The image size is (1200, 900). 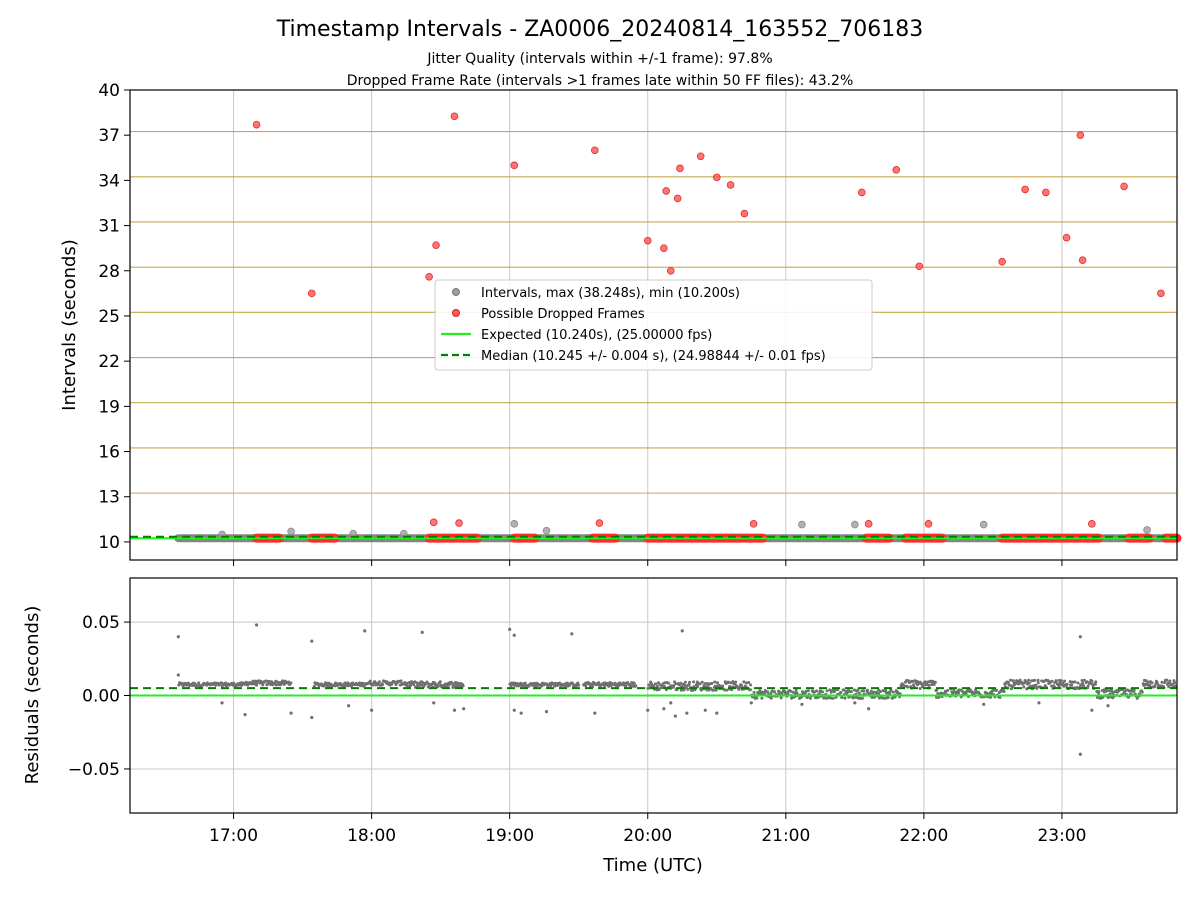 I want to click on top-y-axis: 10 13 16 19 22 25 28 31 34 37 40, so click(x=114, y=317).